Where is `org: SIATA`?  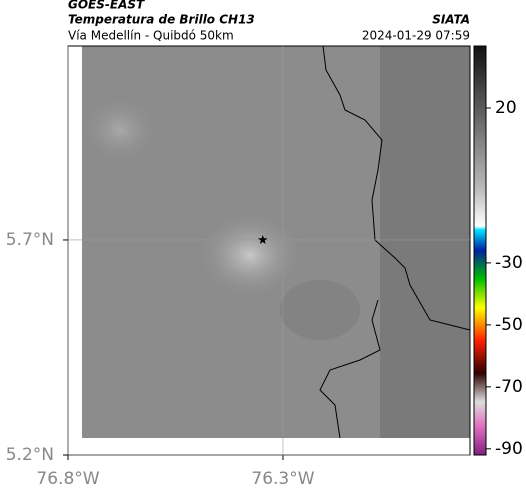 org: SIATA is located at coordinates (451, 20).